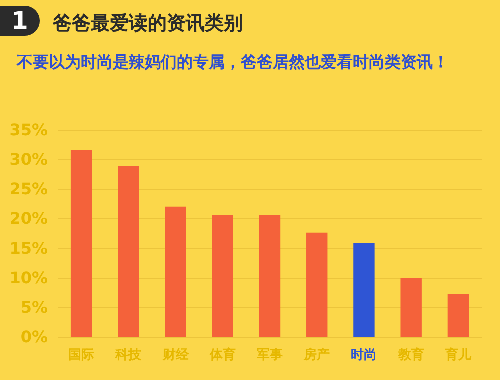 The width and height of the screenshot is (500, 380). Describe the element at coordinates (147, 23) in the screenshot. I see `chart-title: 爸爸最爱读的资讯类别` at that location.